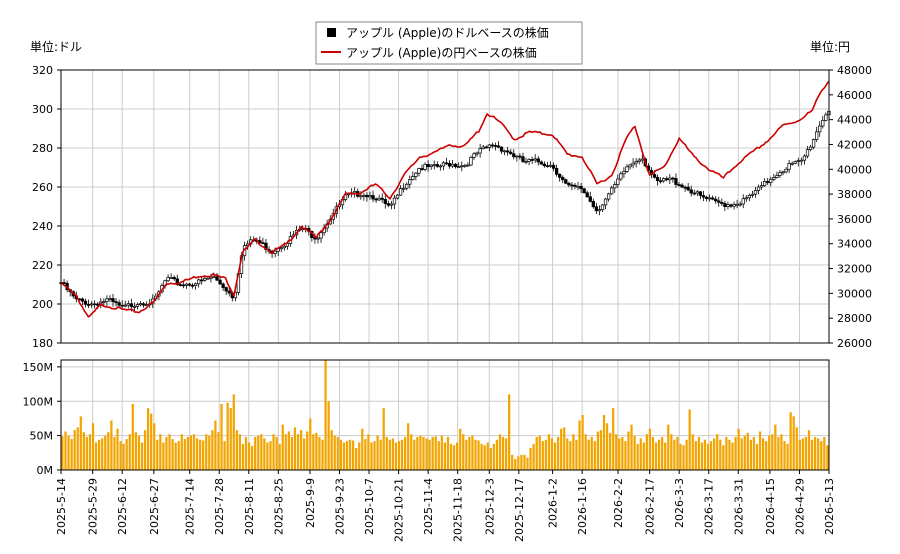  I want to click on date-tick-label: 2026-3-3, so click(679, 503).